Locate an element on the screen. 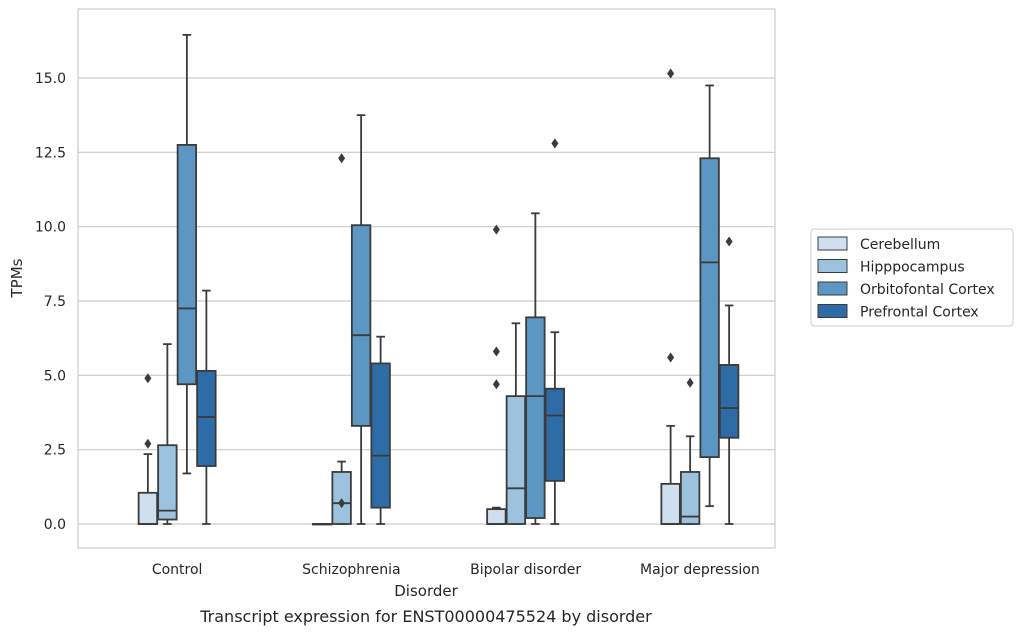 Image resolution: width=1023 pixels, height=634 pixels. box-orbitofontal-cortex-bipolar-disorder is located at coordinates (535, 368).